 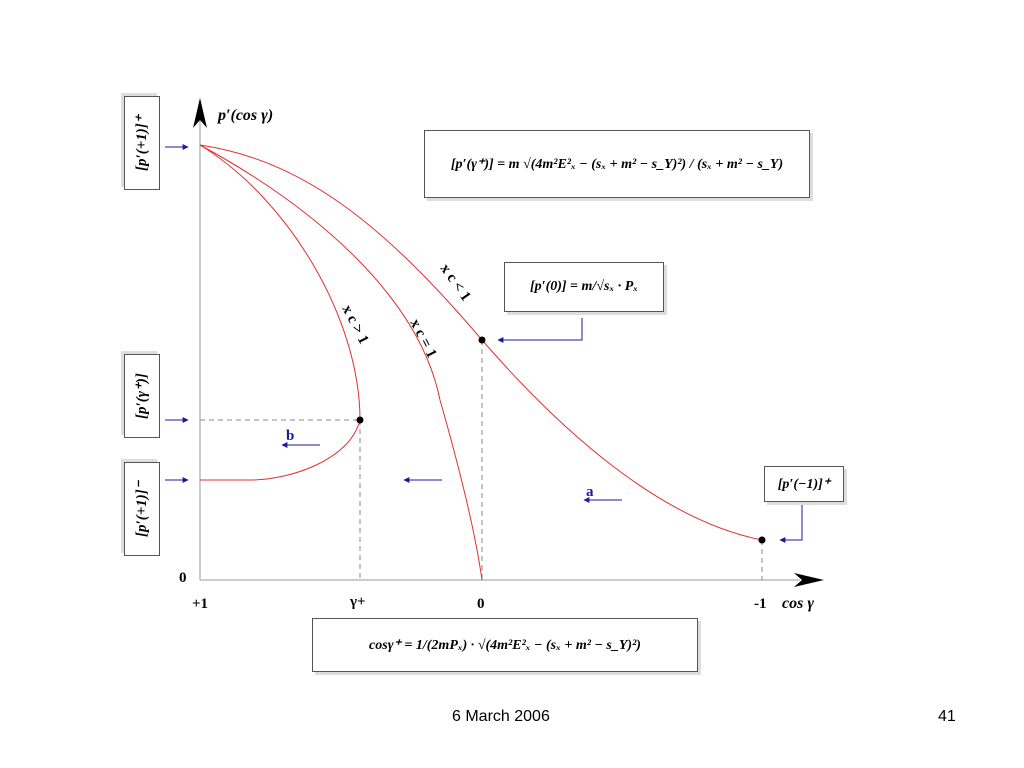 What do you see at coordinates (142, 143) in the screenshot?
I see `box-p-plus1-plus: [p′(+1)]⁺` at bounding box center [142, 143].